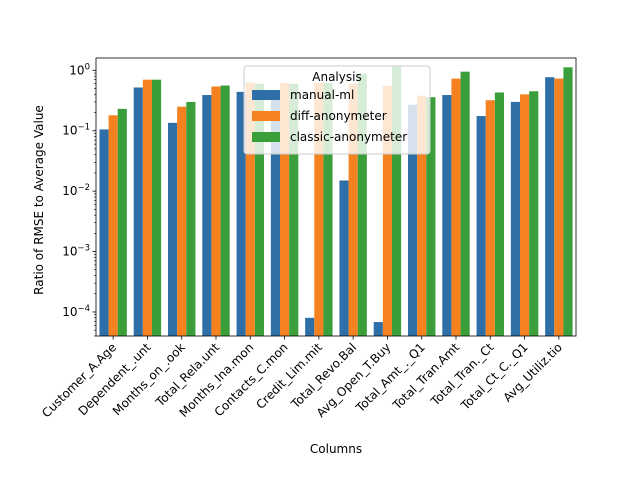 This screenshot has width=640, height=485. I want to click on legend-swatch-diff-anonymeter, so click(266, 116).